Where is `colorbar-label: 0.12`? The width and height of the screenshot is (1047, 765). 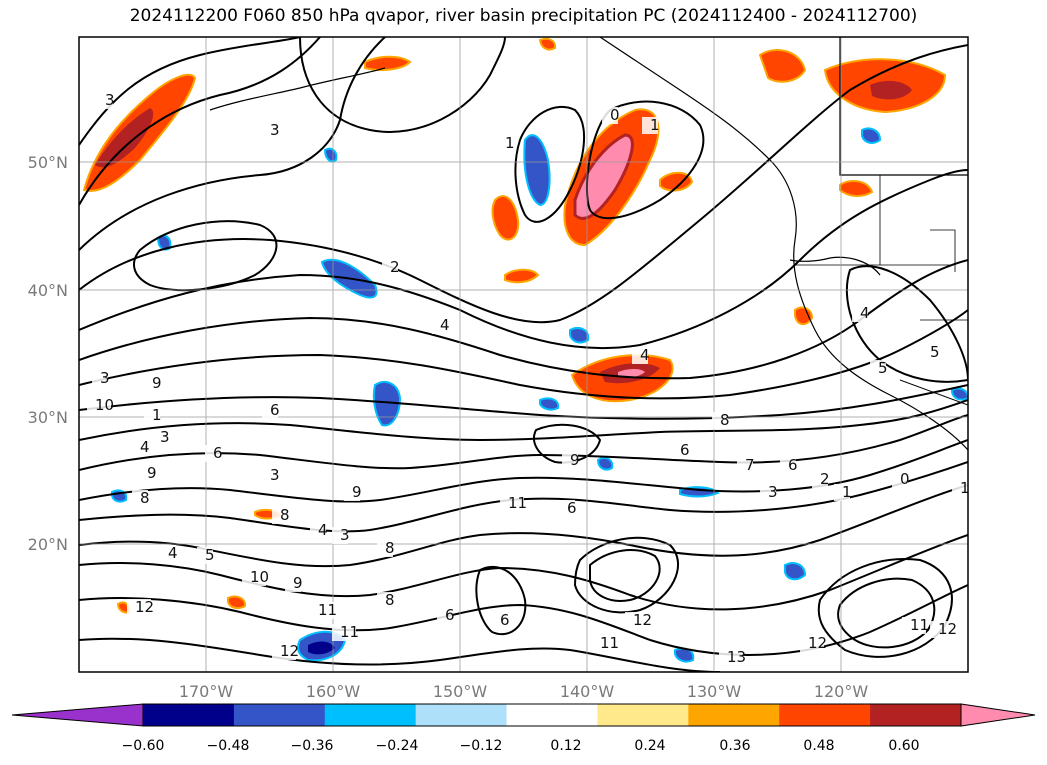 colorbar-label: 0.12 is located at coordinates (565, 746).